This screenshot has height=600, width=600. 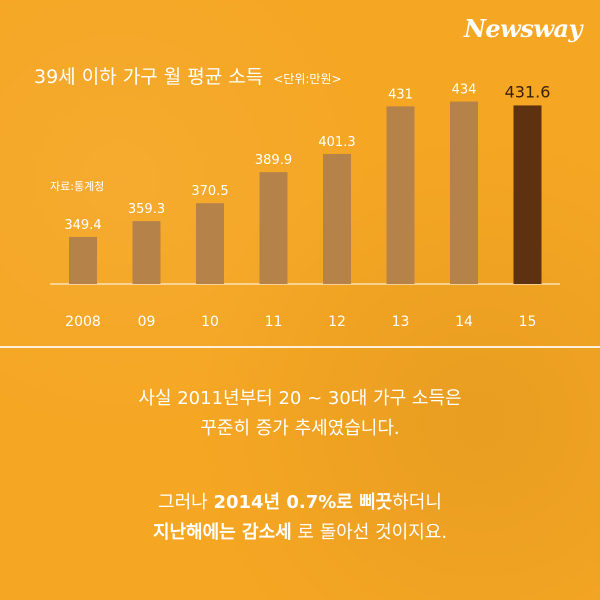 What do you see at coordinates (300, 428) in the screenshot?
I see `caption-line-2: 꾸준히 증가 추세였습니다.` at bounding box center [300, 428].